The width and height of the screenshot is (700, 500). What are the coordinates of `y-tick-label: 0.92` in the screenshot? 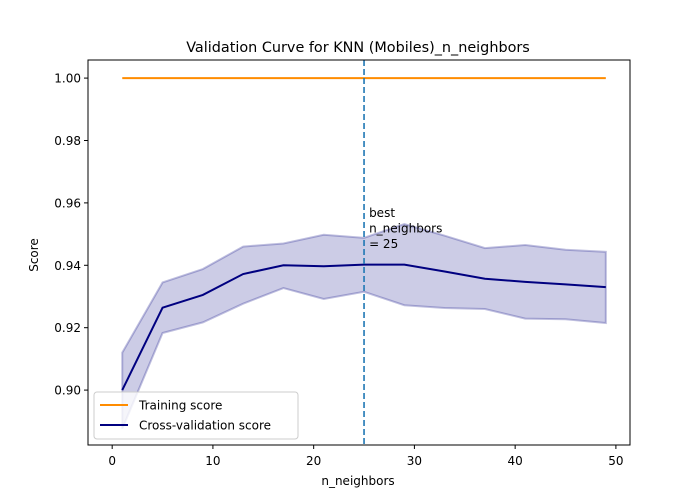 It's located at (67, 328).